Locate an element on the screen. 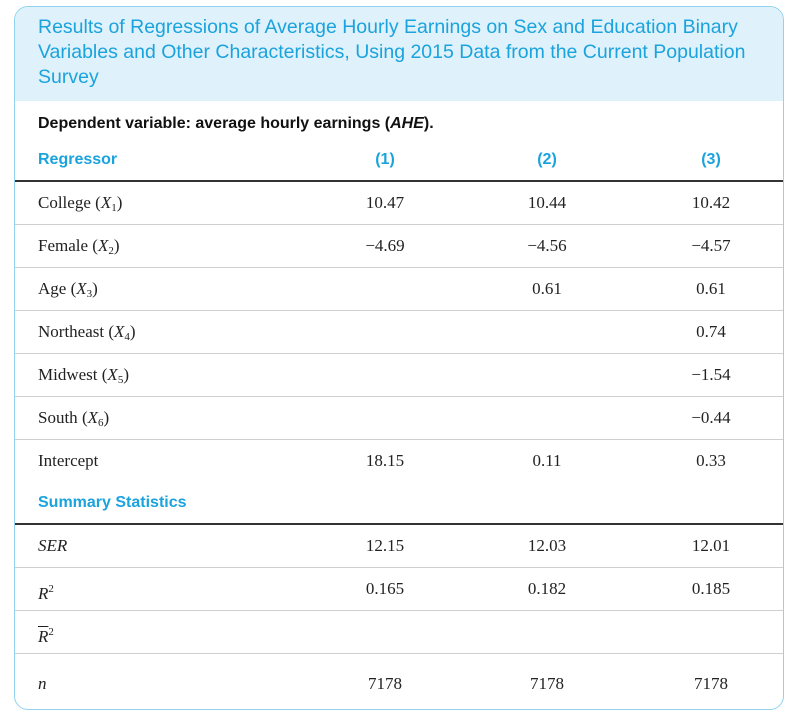  header-col3: (3) is located at coordinates (711, 159).